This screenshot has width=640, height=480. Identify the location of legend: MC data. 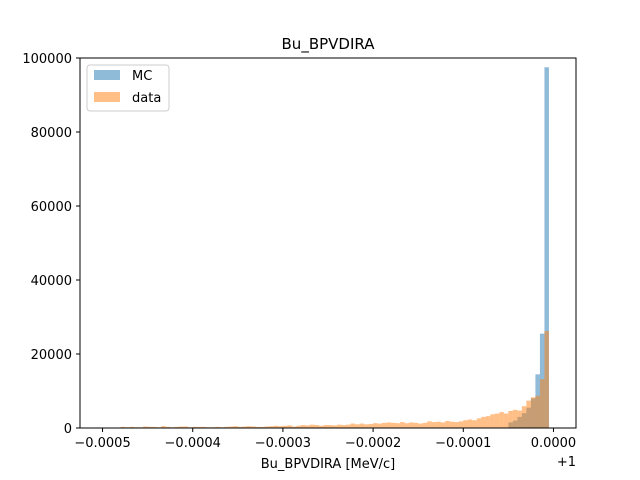
(128, 88).